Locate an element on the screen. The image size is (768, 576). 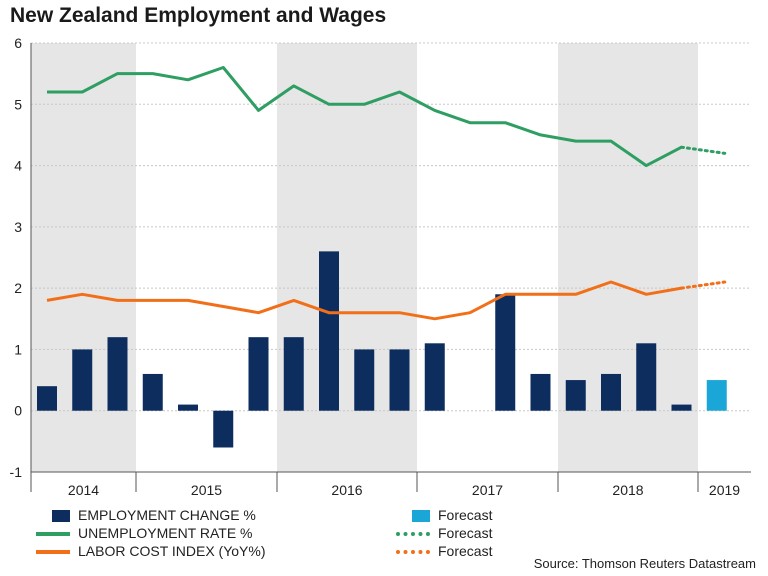
bar-employment-2014Q1 is located at coordinates (82, 380).